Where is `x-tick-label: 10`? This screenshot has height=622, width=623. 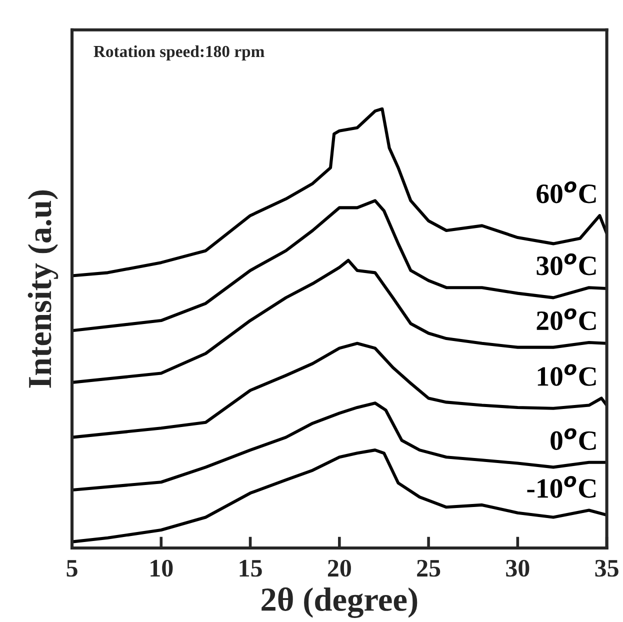 x-tick-label: 10 is located at coordinates (161, 568).